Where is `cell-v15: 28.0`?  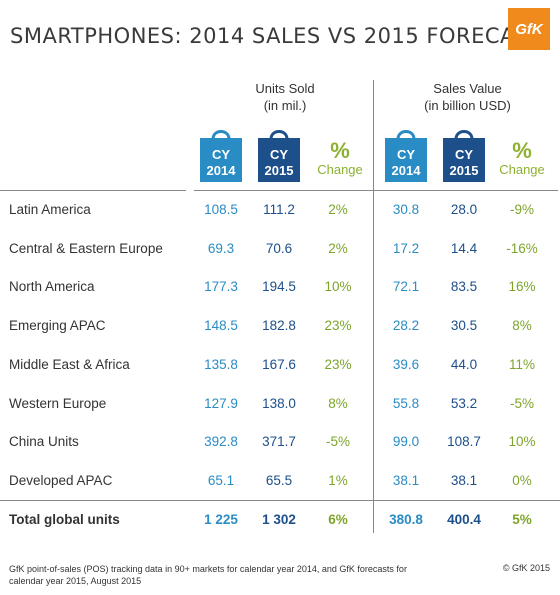
cell-v15: 28.0 is located at coordinates (464, 209).